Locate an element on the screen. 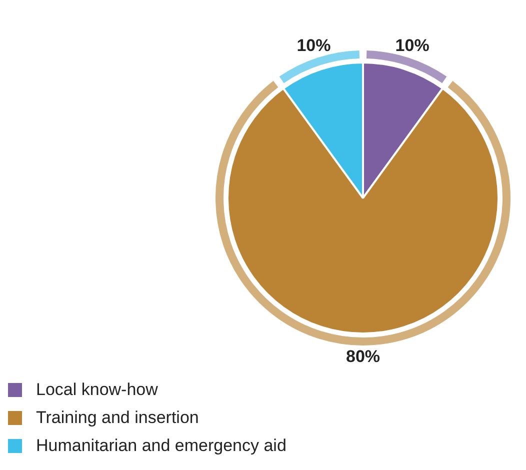  legend-label: Training and insertion is located at coordinates (117, 418).